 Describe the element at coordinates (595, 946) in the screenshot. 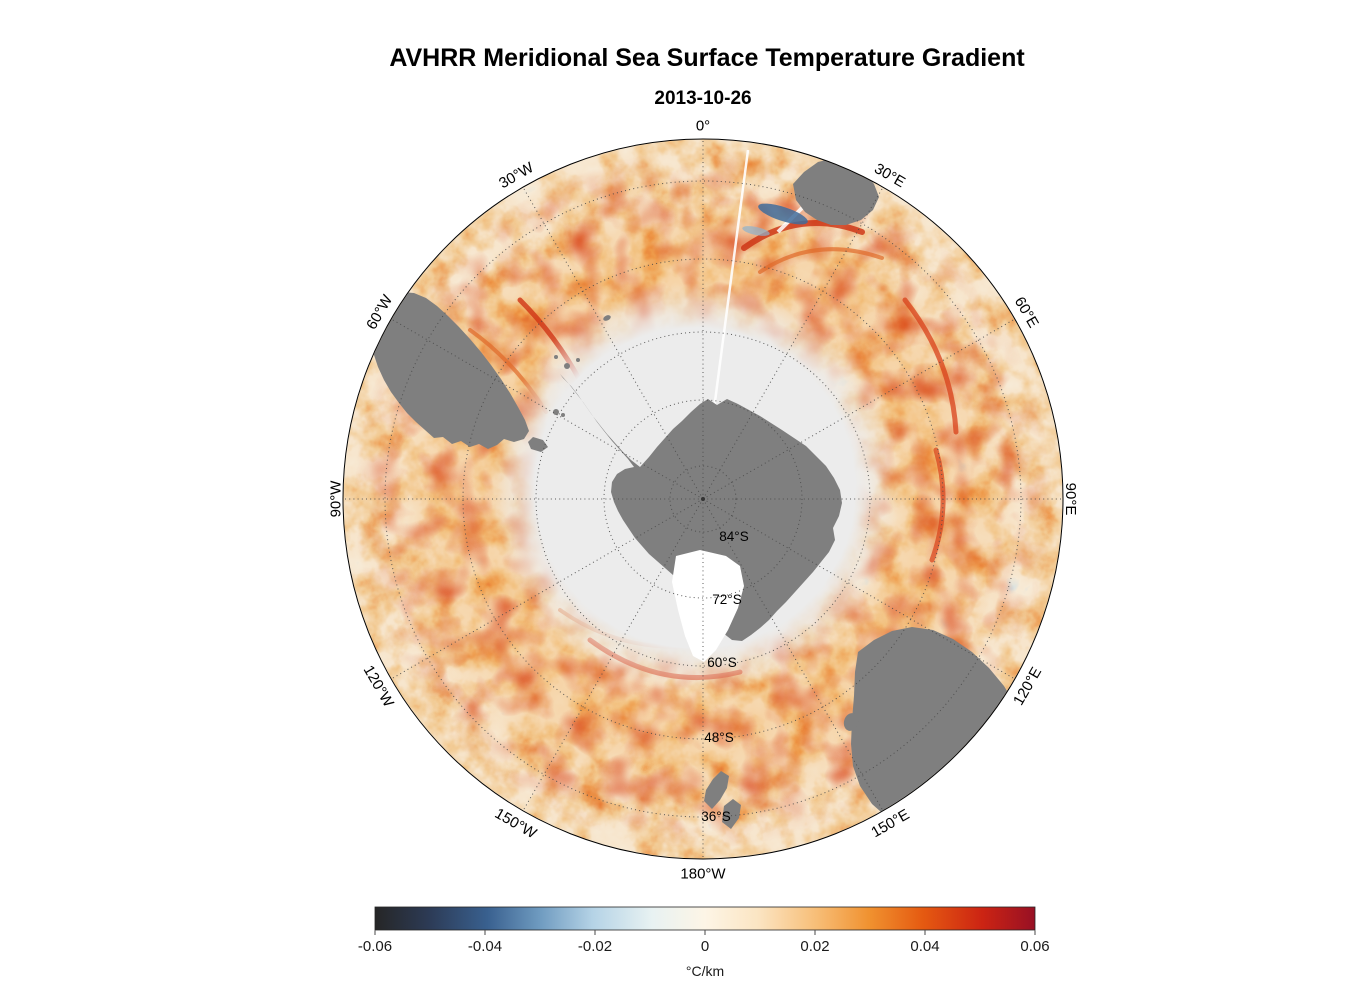

I see `colorbar-tick-2: -0.02` at that location.